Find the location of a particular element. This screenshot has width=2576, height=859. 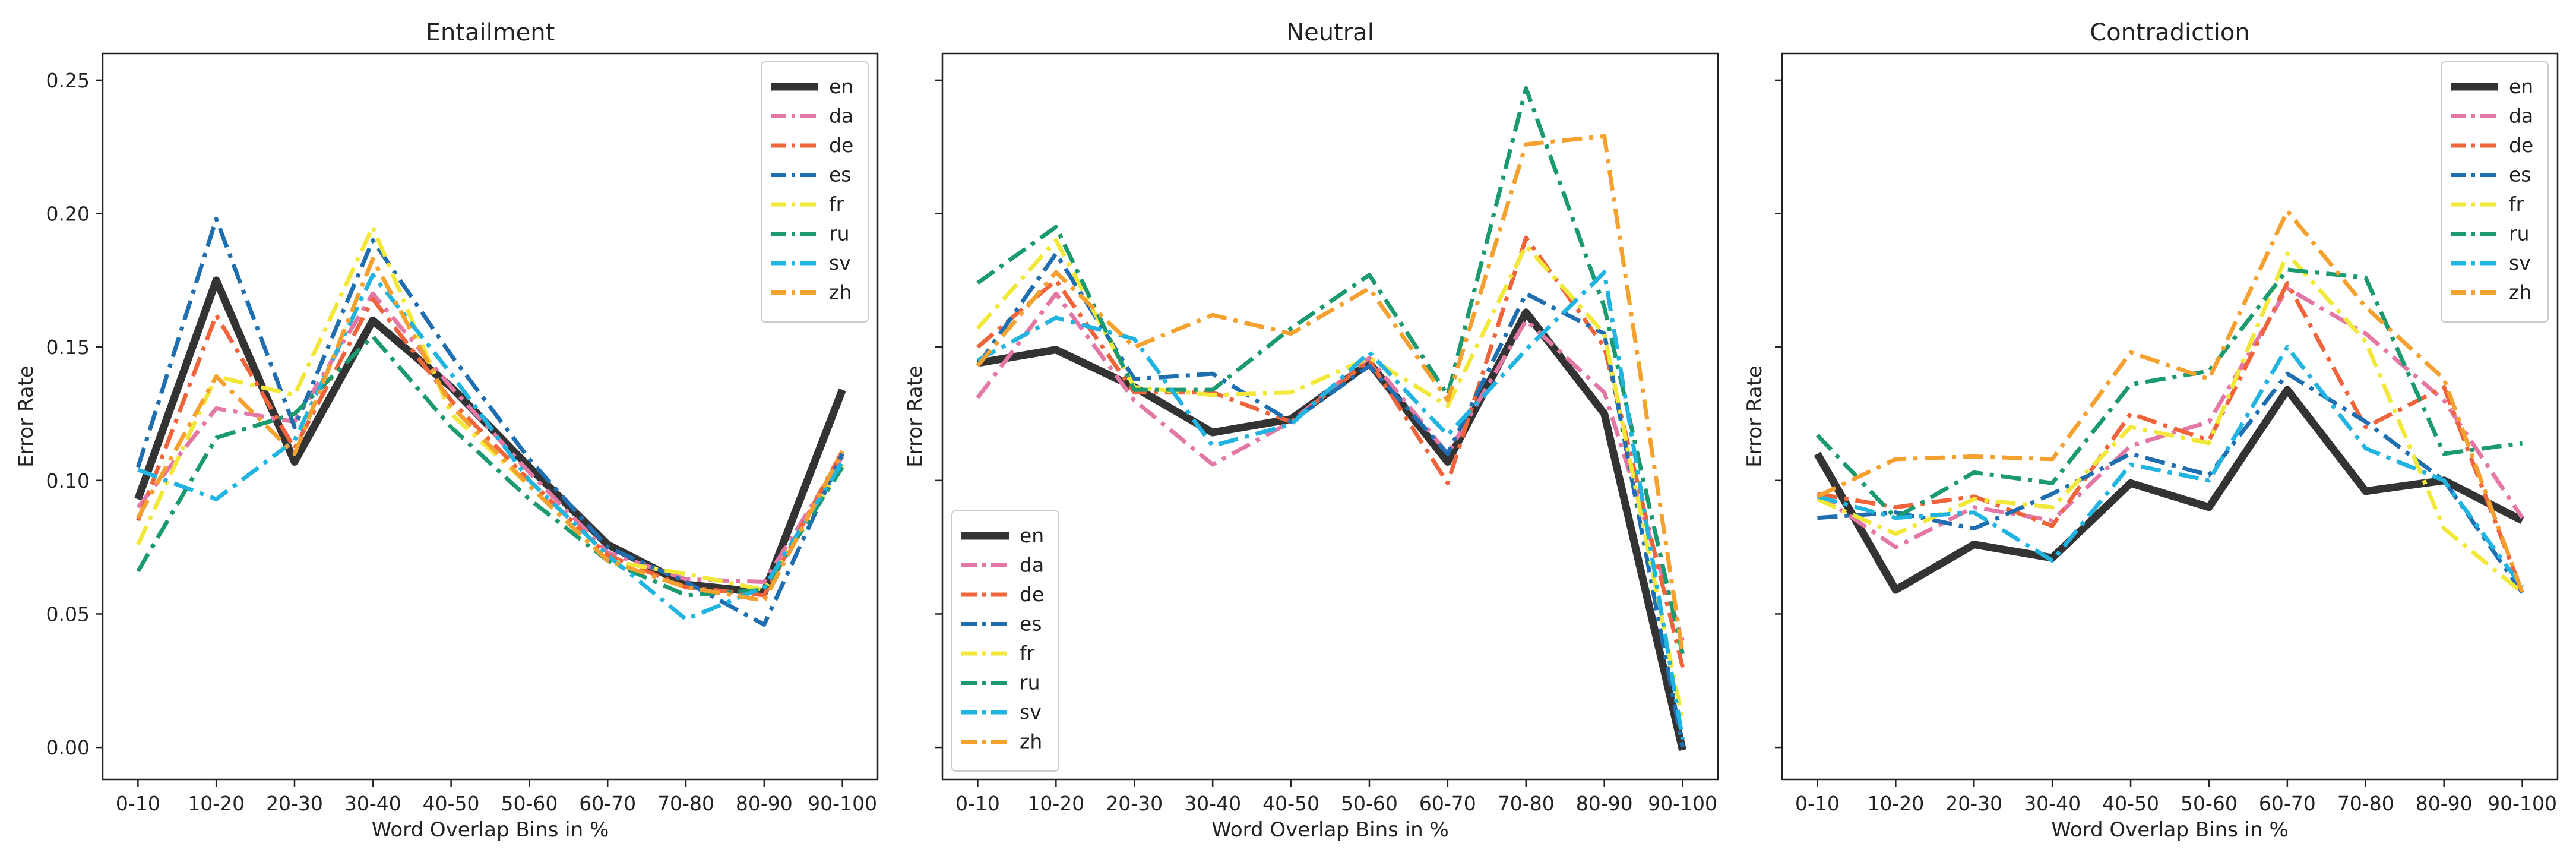

y-tick-label: 0.25 is located at coordinates (68, 80).